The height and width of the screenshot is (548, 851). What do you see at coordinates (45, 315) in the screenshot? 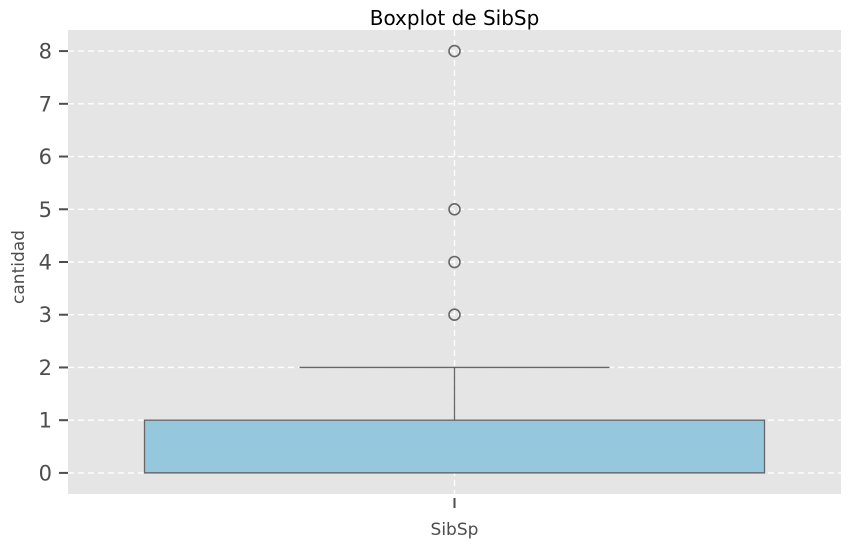
I see `y-tick-label: 3` at bounding box center [45, 315].